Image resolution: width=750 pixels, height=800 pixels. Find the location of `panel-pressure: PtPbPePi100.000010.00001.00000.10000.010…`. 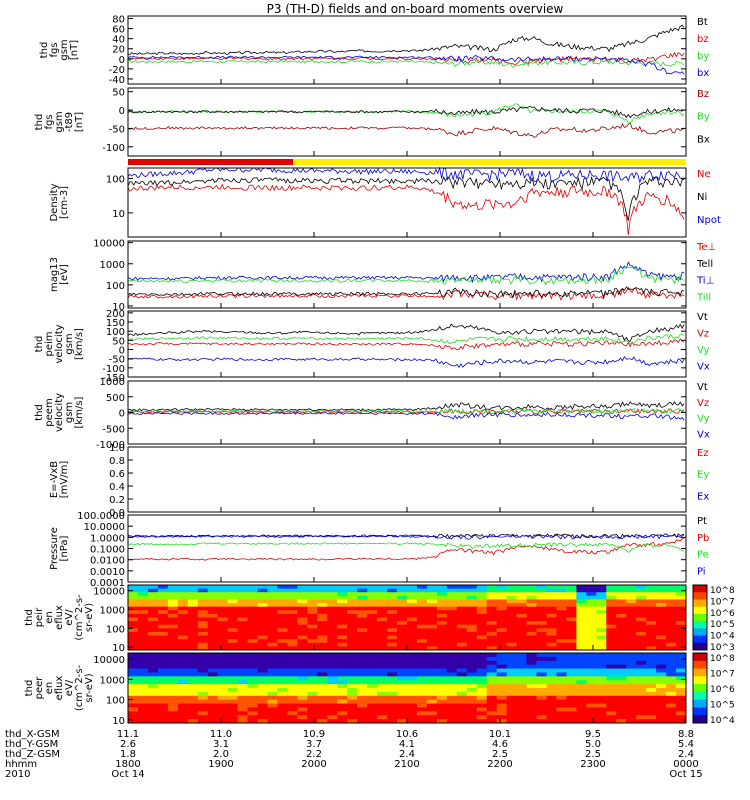

panel-pressure: PtPbPePi100.000010.00001.00000.10000.010… is located at coordinates (379, 550).